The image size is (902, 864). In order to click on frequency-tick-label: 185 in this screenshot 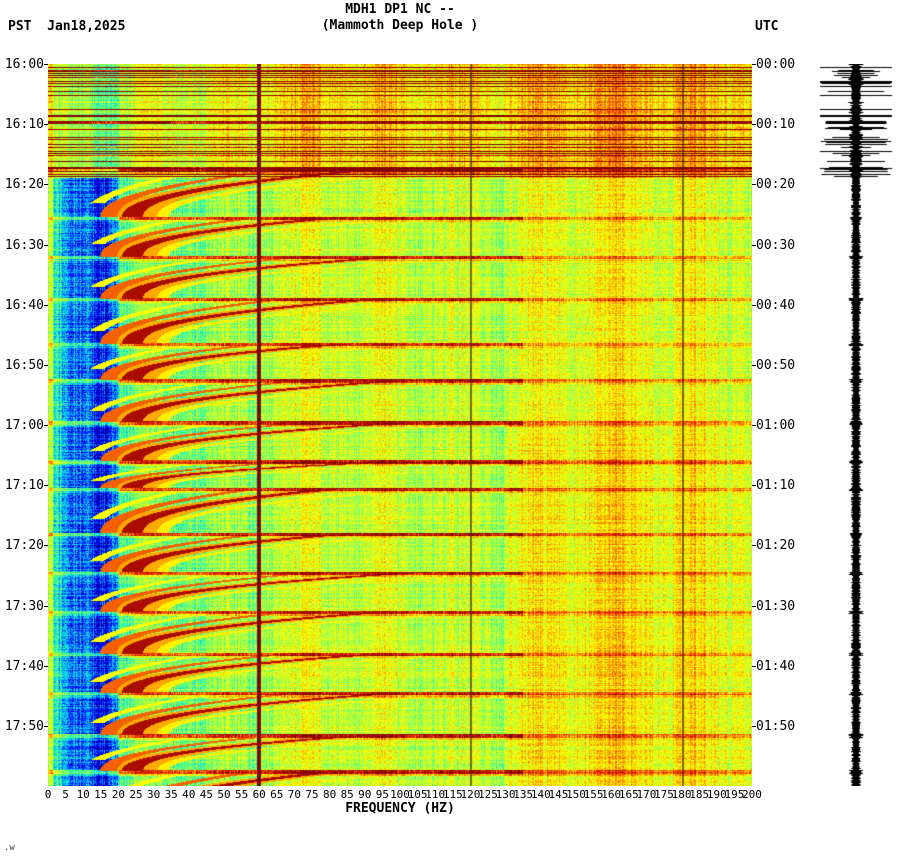, I will do `click(699, 794)`.